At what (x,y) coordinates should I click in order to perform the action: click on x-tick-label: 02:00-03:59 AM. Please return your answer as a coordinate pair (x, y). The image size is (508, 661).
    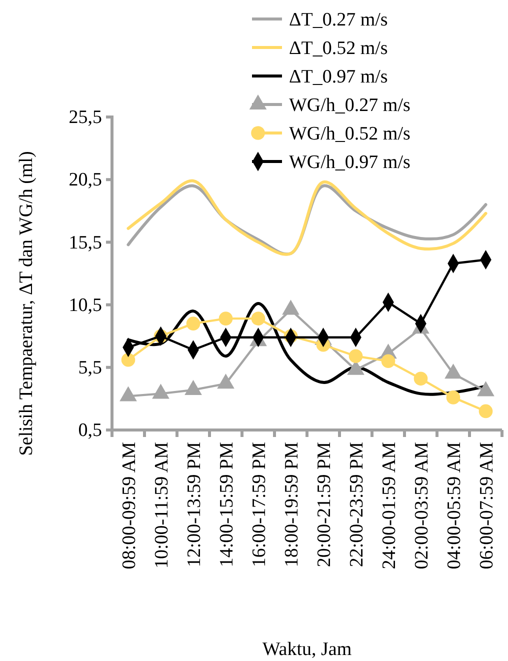
    Looking at the image, I should click on (421, 506).